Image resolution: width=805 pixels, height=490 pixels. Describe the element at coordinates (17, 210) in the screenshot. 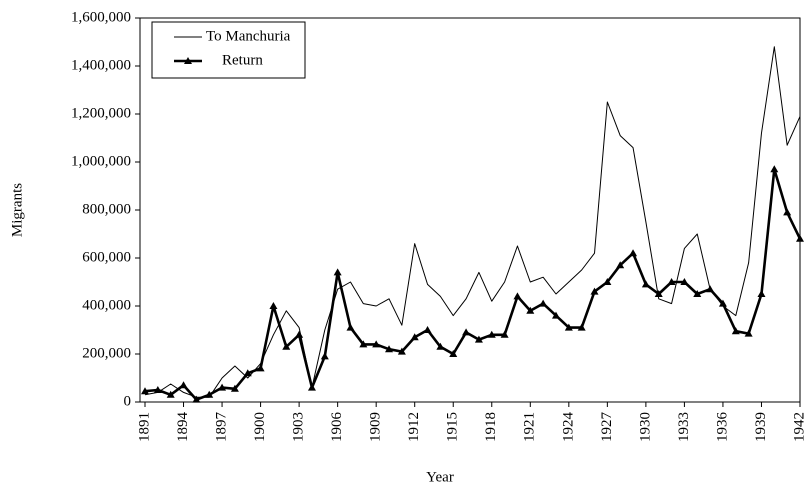

I see `y-axis-label: Migrants` at that location.